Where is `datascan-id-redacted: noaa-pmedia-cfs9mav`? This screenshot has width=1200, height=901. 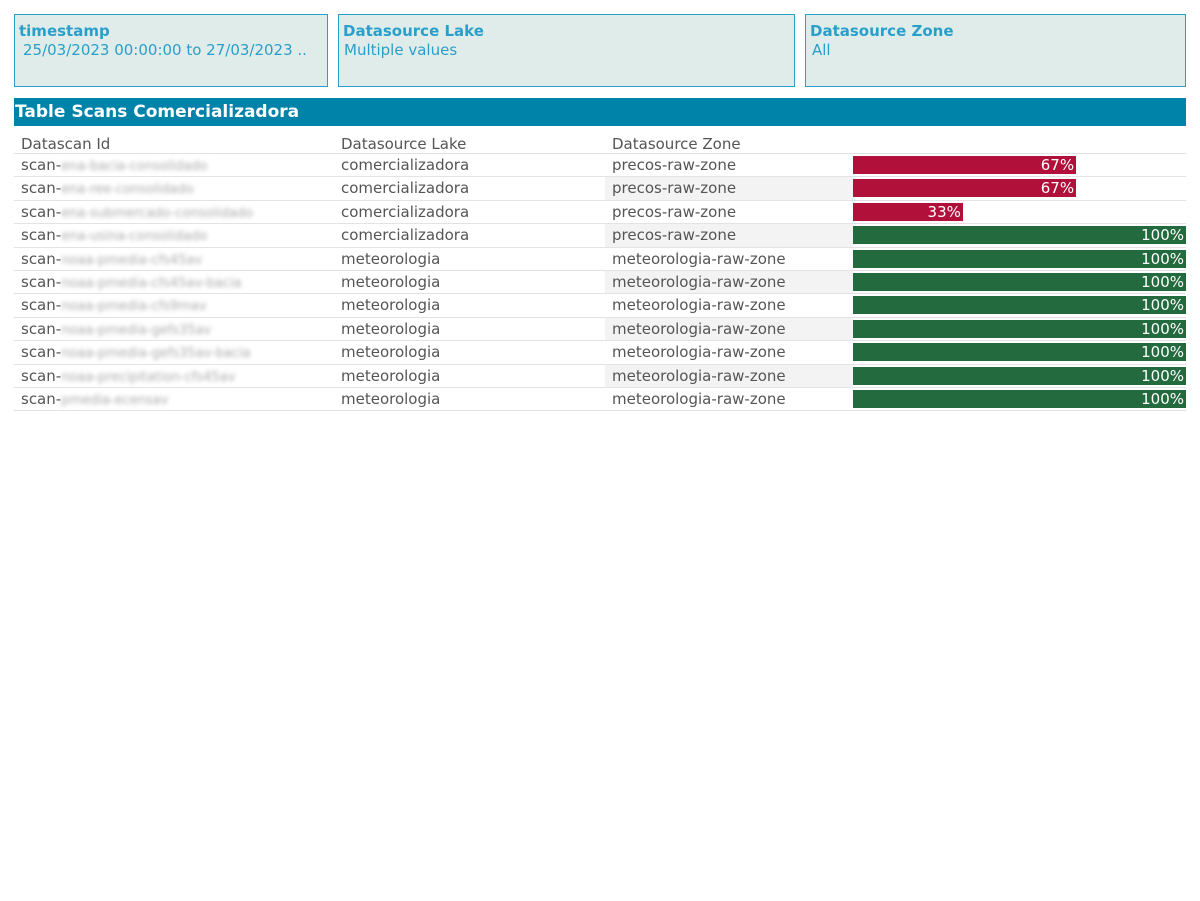 datascan-id-redacted: noaa-pmedia-cfs9mav is located at coordinates (134, 307).